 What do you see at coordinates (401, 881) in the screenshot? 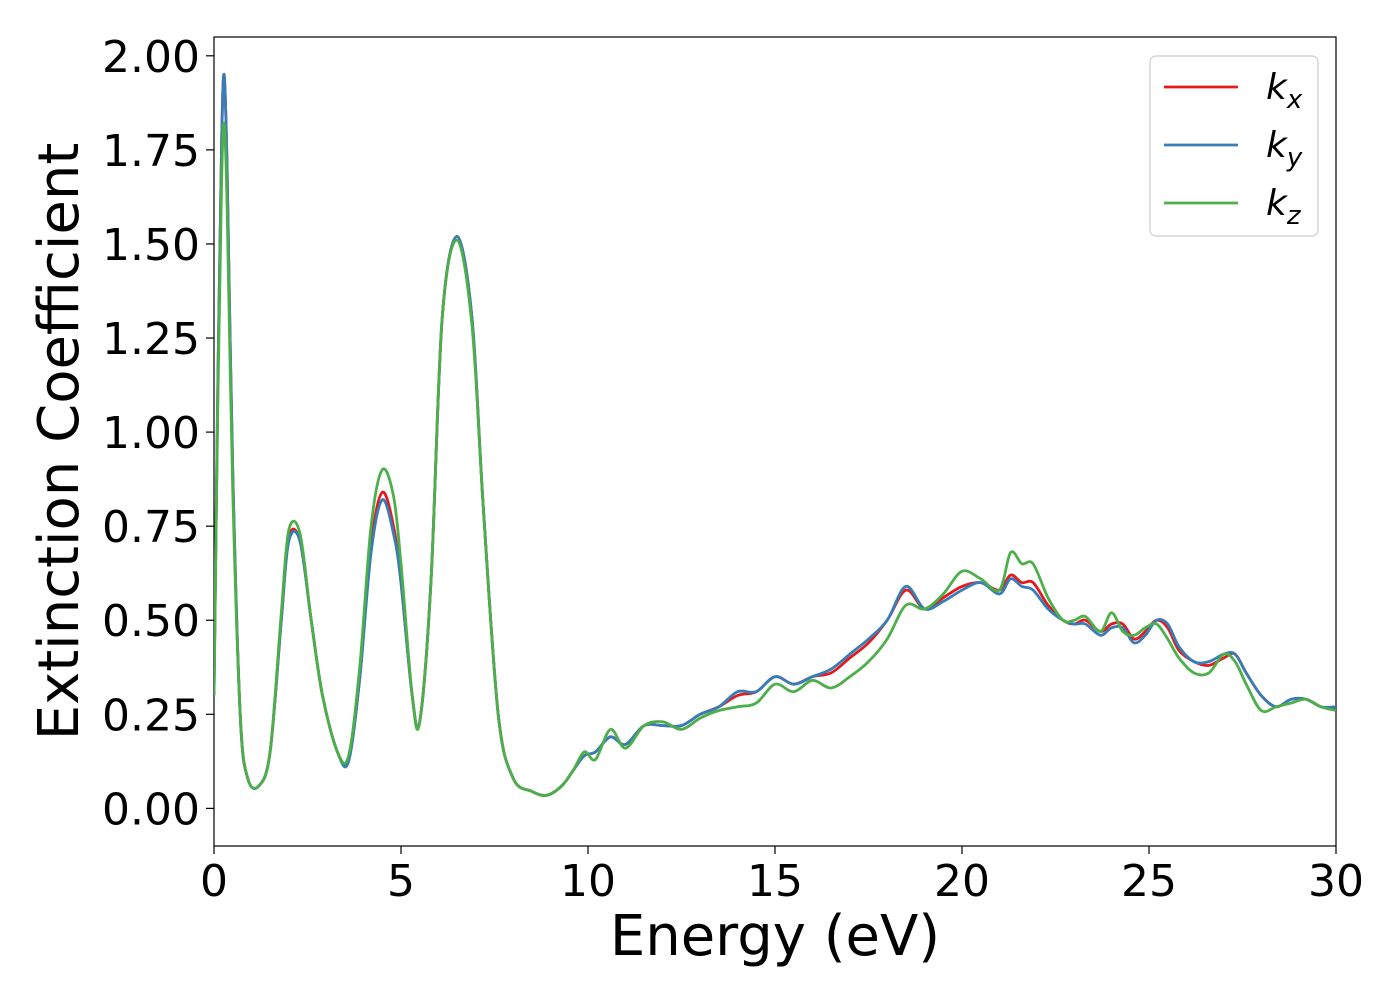
I see `x-tick-label: 5` at bounding box center [401, 881].